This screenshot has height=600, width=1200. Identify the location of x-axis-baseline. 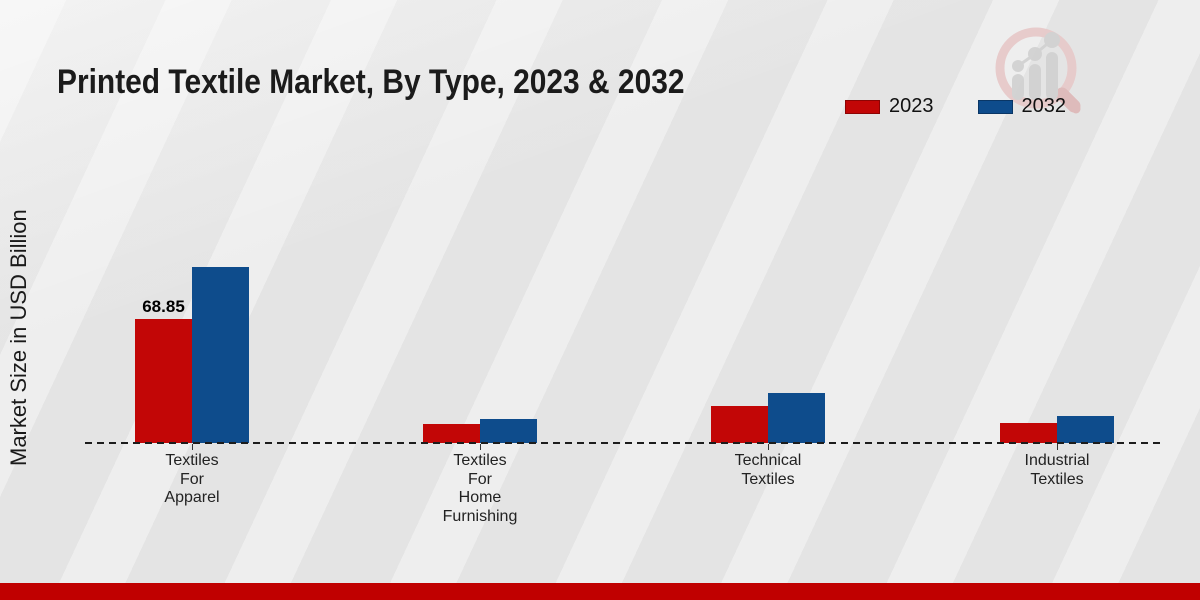
(625, 443).